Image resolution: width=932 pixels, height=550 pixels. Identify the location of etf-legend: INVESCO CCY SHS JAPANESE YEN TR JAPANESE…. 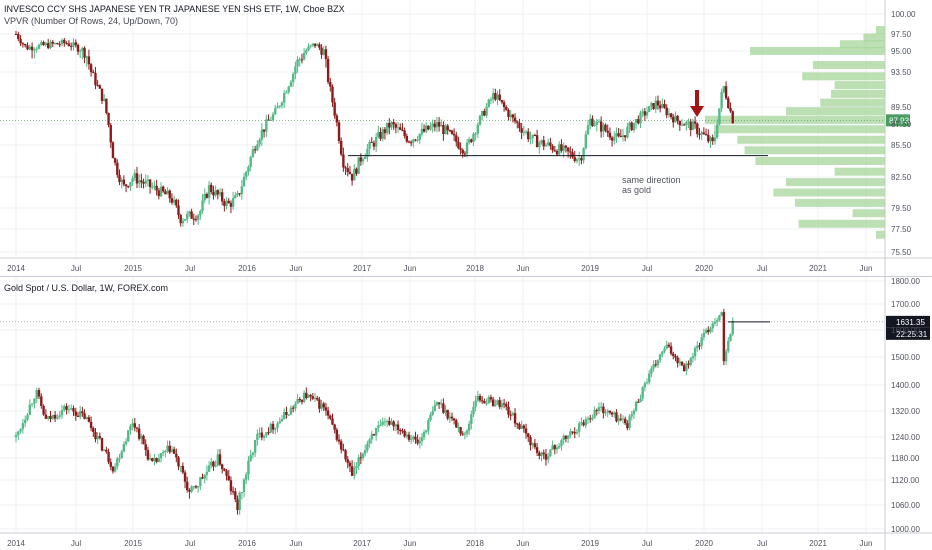
(174, 15).